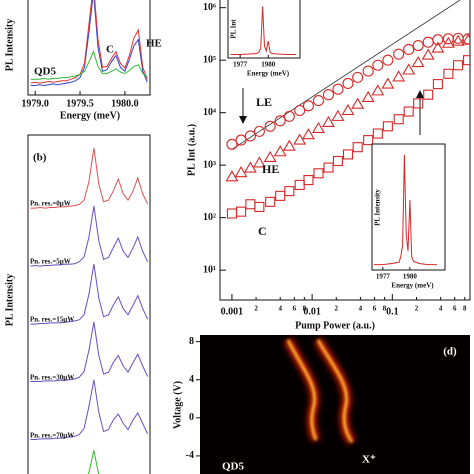 Image resolution: width=474 pixels, height=474 pixels. What do you see at coordinates (337, 309) in the screenshot?
I see `x-tick-label: 2` at bounding box center [337, 309].